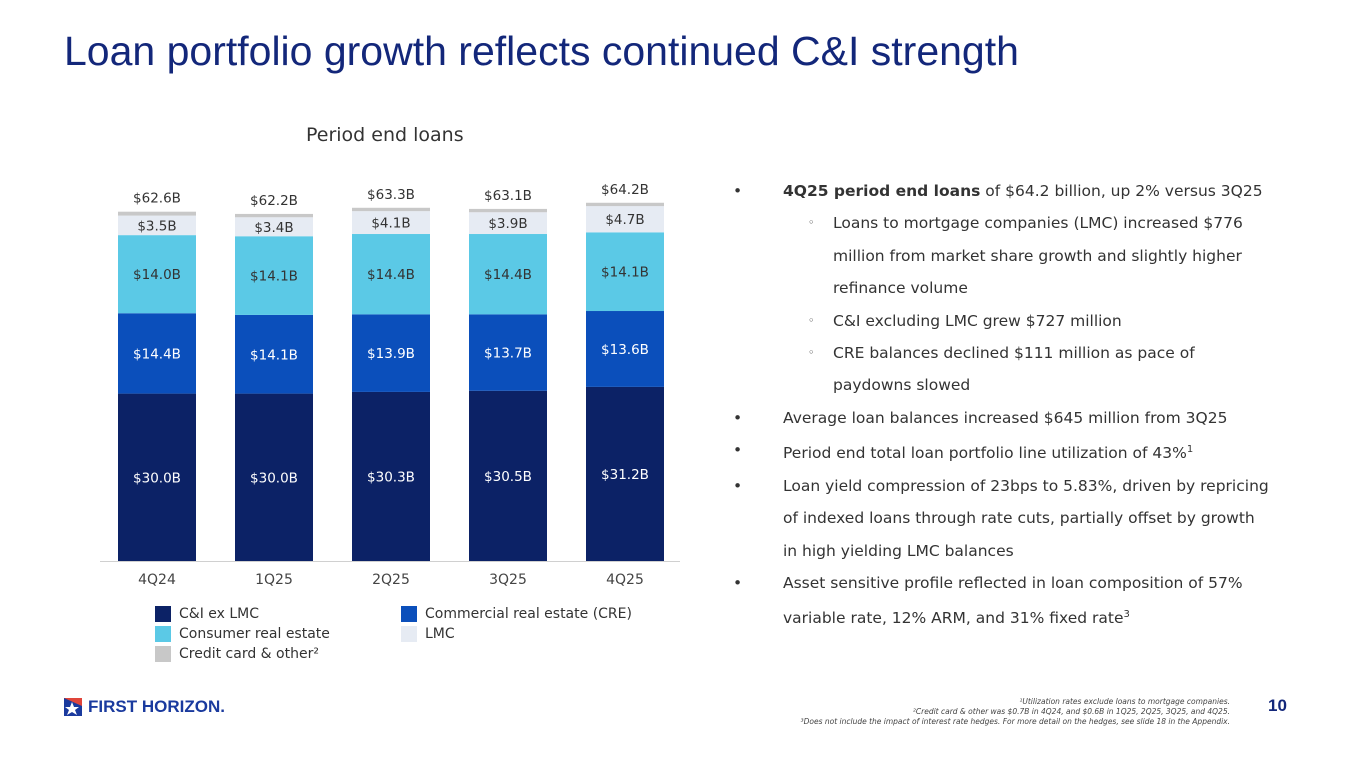  Describe the element at coordinates (219, 614) in the screenshot. I see `legend-label: C&I ex LMC` at that location.